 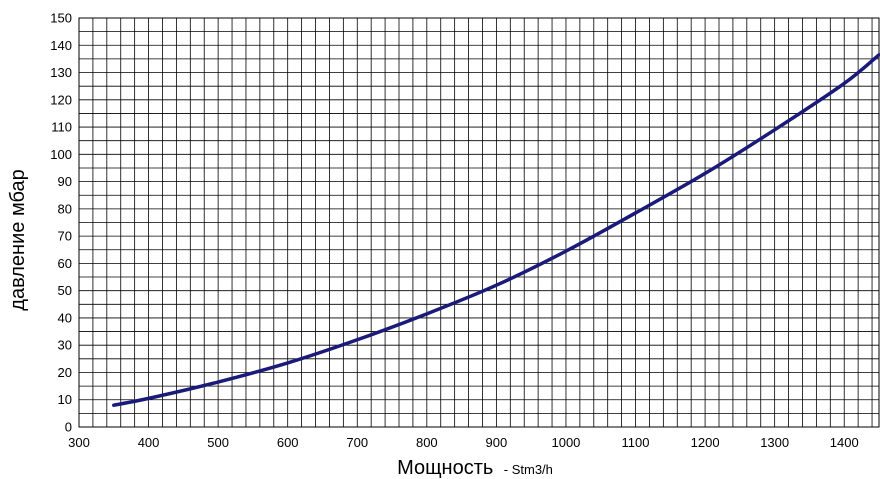 I want to click on y-tick-label: 150, so click(x=61, y=18).